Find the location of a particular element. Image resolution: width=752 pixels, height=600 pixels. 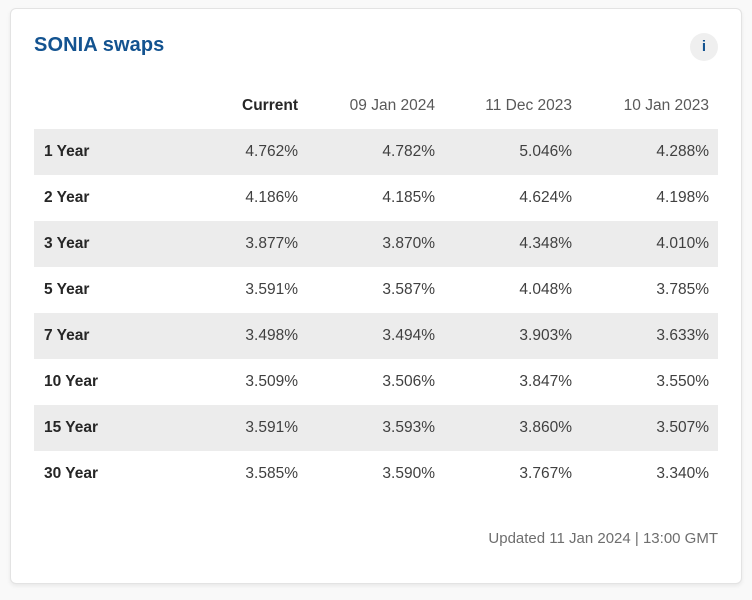

page-title: SONIA swaps is located at coordinates (99, 45).